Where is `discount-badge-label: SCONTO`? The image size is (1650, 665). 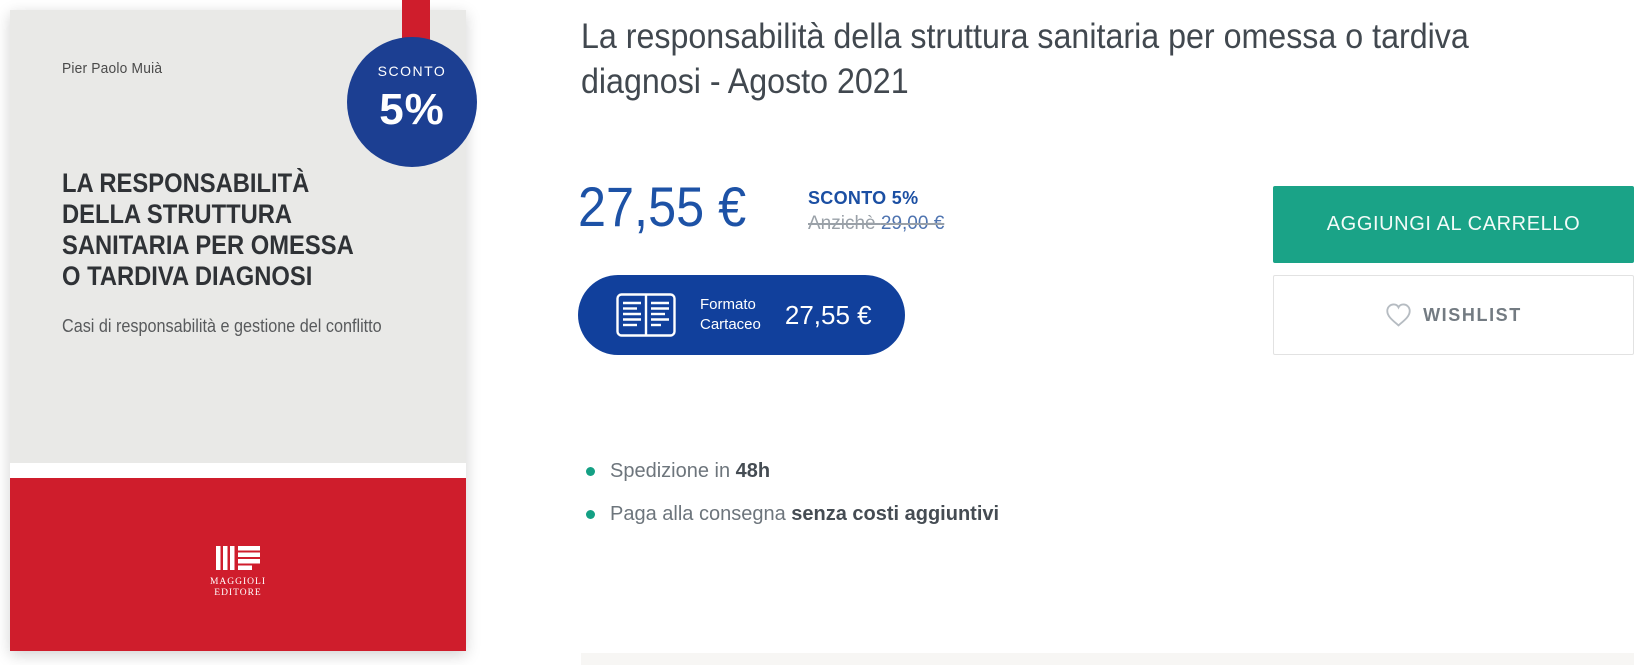
discount-badge-label: SCONTO is located at coordinates (412, 71).